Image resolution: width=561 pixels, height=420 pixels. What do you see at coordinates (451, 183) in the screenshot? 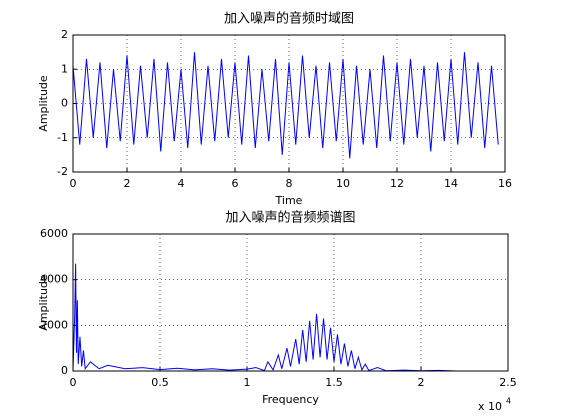
I see `x-tick-label: 14` at bounding box center [451, 183].